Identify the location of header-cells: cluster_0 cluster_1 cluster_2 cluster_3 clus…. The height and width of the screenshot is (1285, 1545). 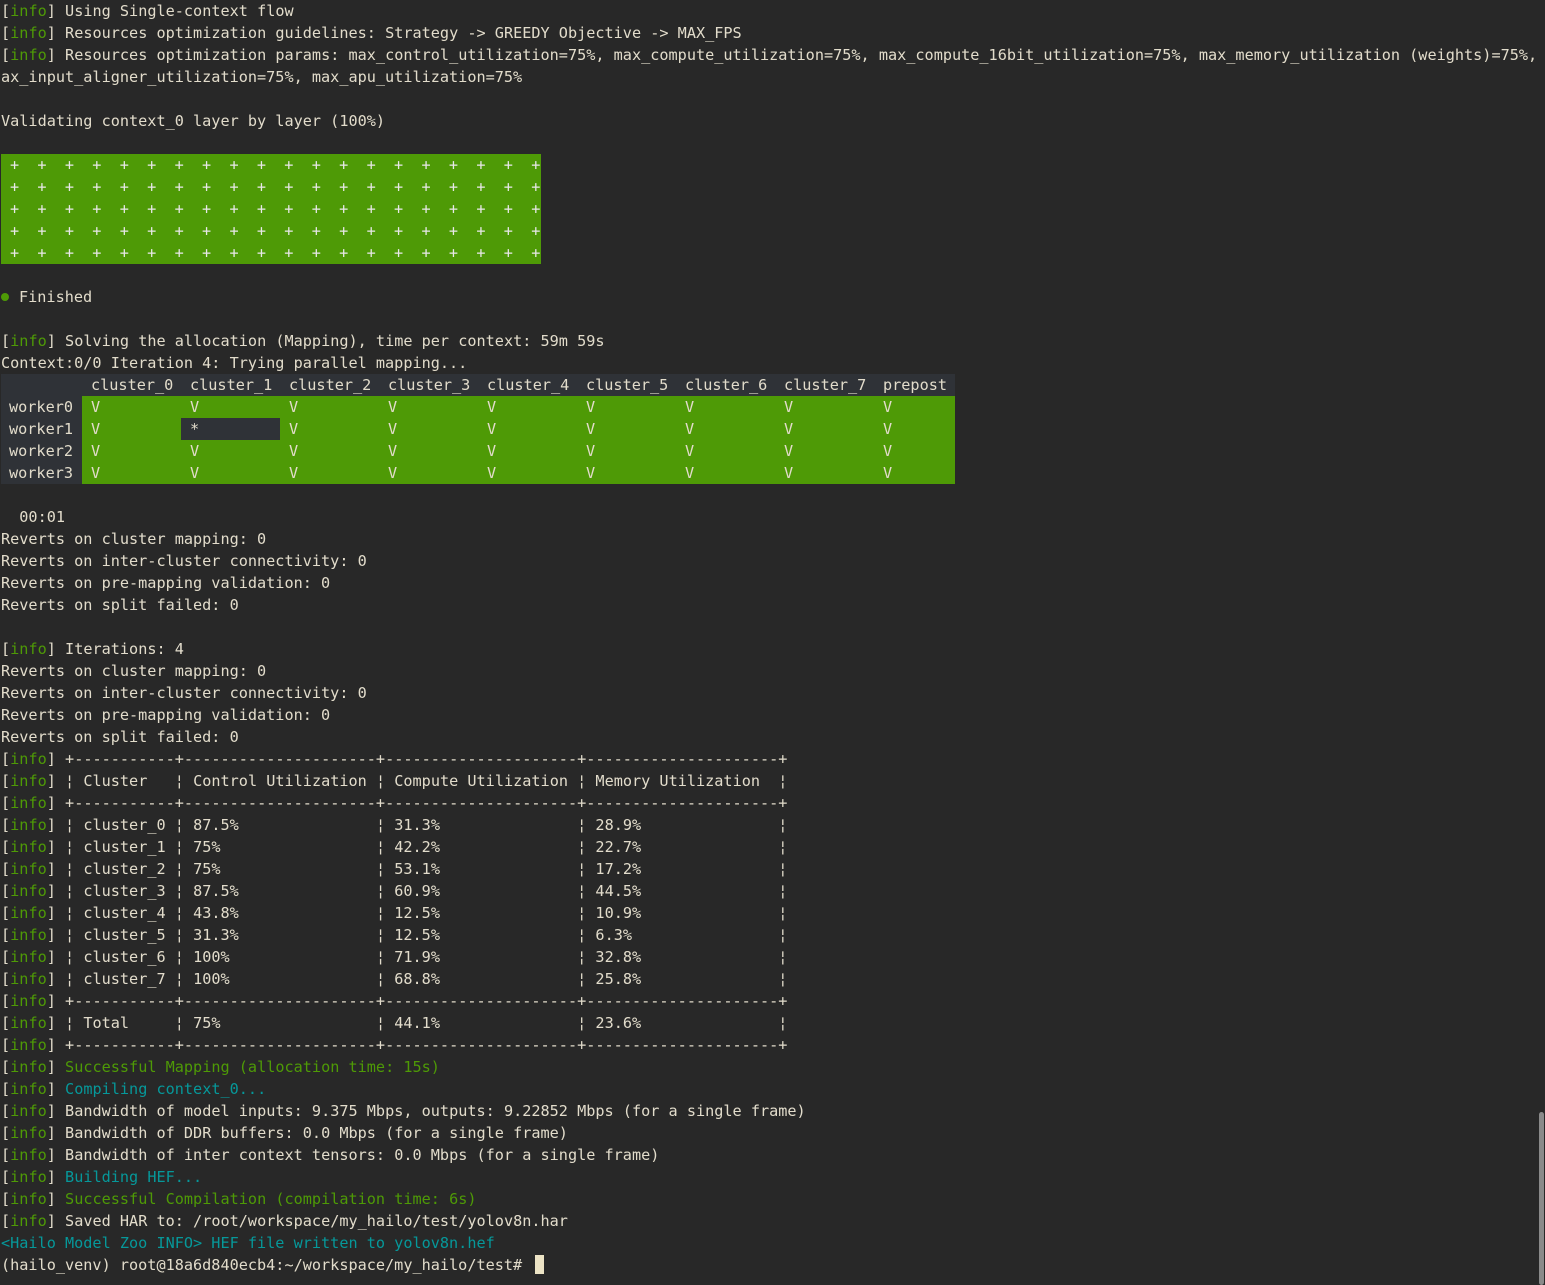
(518, 385).